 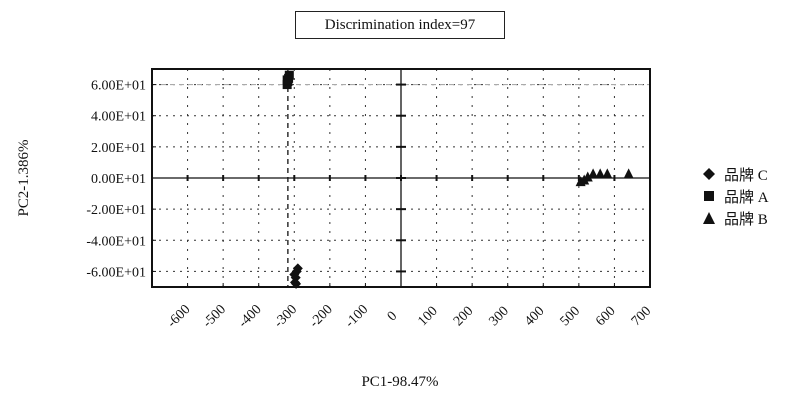 I want to click on legend-item-b: 品牌 B, so click(x=736, y=218).